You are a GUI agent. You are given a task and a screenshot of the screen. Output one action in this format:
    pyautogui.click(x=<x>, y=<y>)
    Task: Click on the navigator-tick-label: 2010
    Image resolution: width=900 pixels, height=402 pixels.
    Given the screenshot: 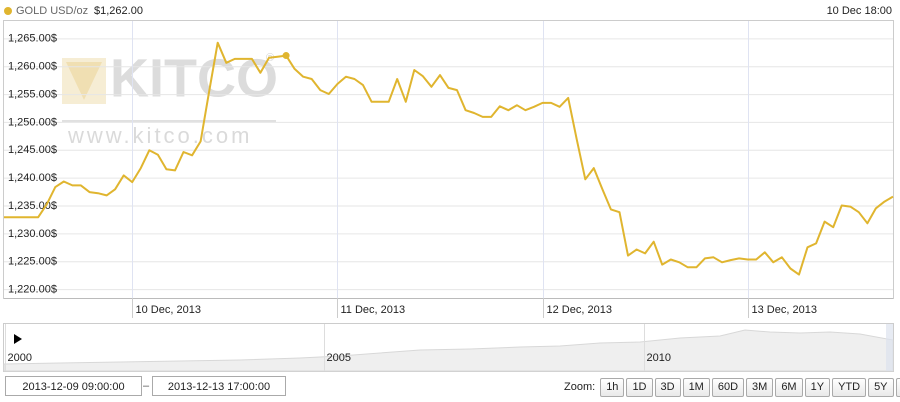 What is the action you would take?
    pyautogui.click(x=659, y=358)
    